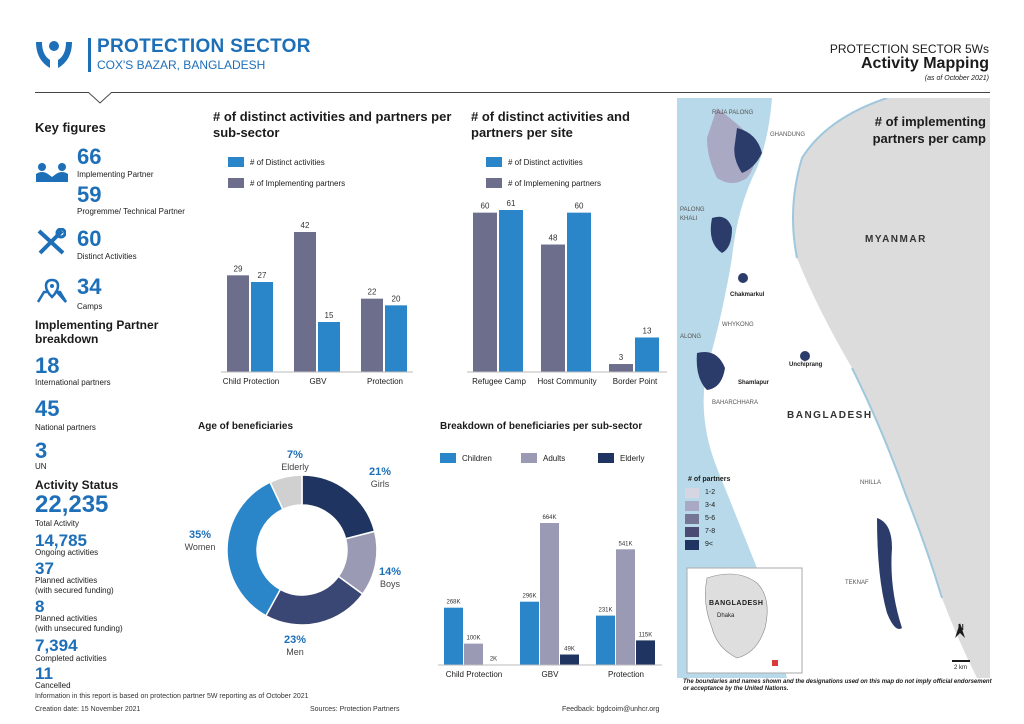 This screenshot has height=724, width=1024. Describe the element at coordinates (88, 709) in the screenshot. I see `footer-creation-date: Creation date: 15 November 2021` at that location.